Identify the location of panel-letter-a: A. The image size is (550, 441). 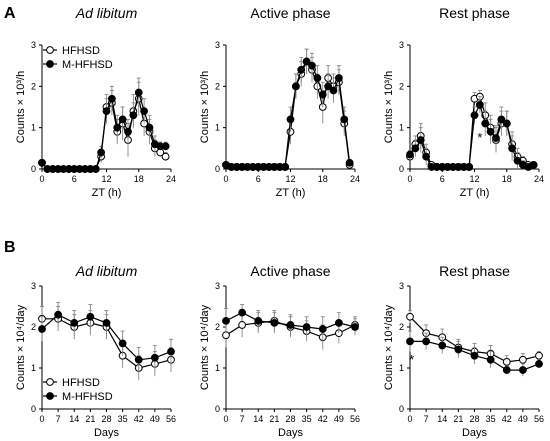
(10, 13).